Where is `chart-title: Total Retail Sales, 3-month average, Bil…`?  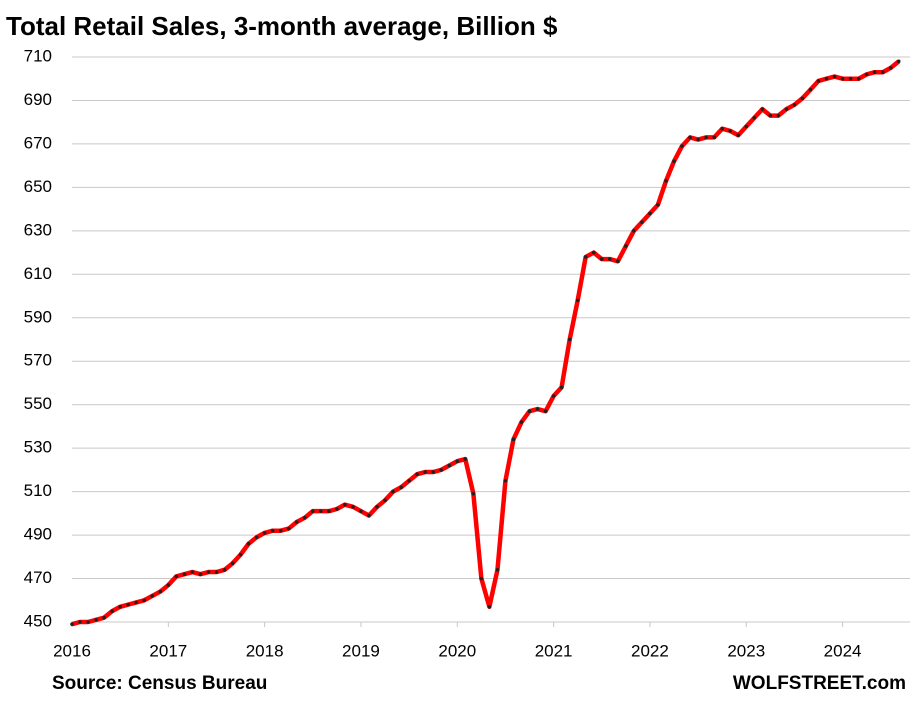
chart-title: Total Retail Sales, 3-month average, Bil… is located at coordinates (282, 26).